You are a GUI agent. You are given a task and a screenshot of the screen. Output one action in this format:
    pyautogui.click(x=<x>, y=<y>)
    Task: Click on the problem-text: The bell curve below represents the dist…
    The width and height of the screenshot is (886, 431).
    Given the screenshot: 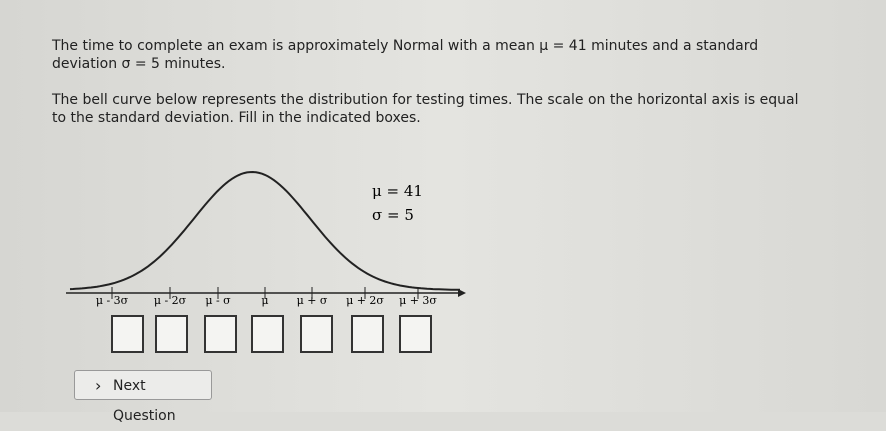 What is the action you would take?
    pyautogui.click(x=425, y=100)
    